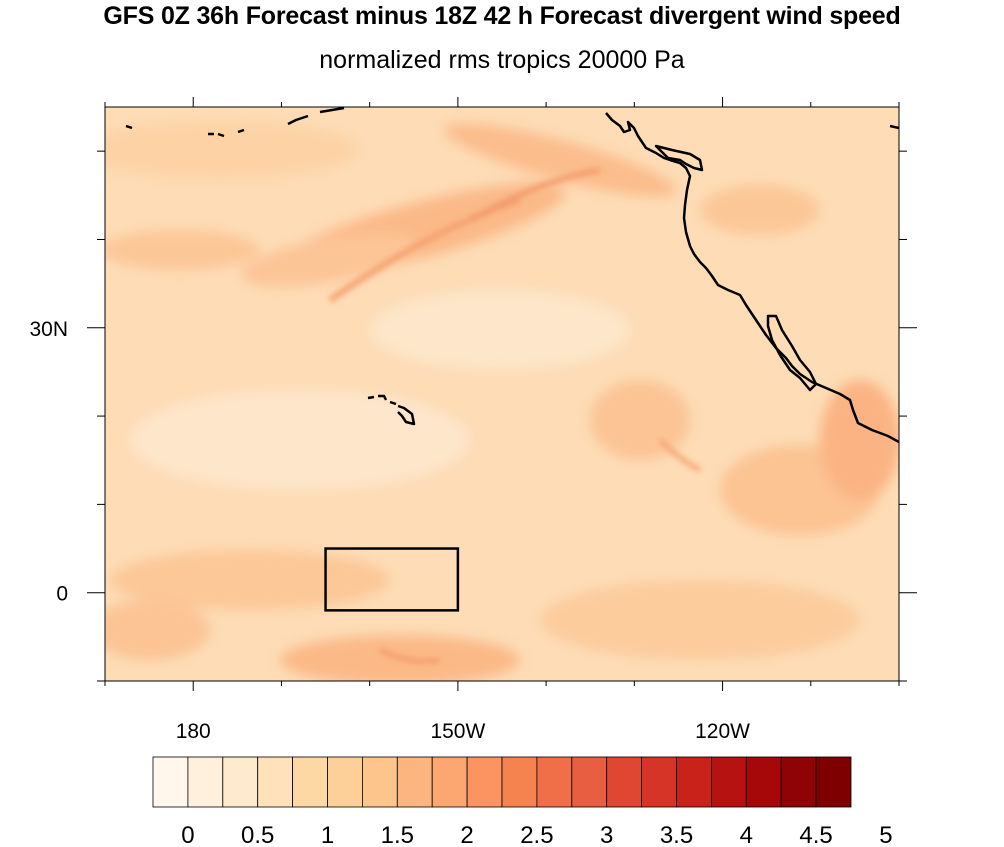 This screenshot has width=1004, height=847. Describe the element at coordinates (62, 594) in the screenshot. I see `lat-tick-label: 0` at that location.